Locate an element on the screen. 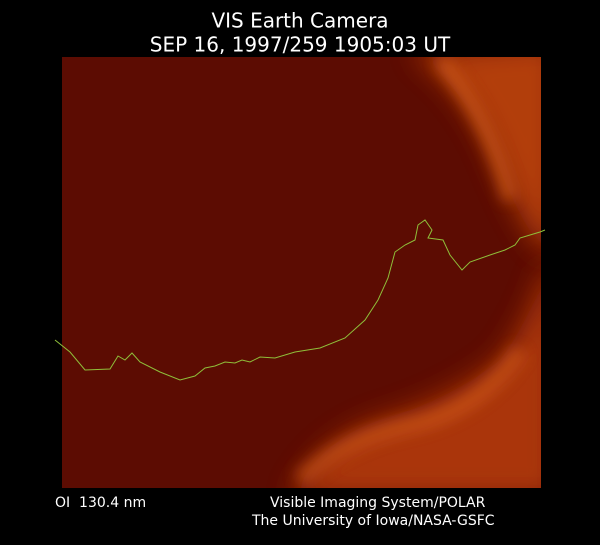 Image resolution: width=600 pixels, height=545 pixels. aurora-arc-lower-bright is located at coordinates (410, 415).